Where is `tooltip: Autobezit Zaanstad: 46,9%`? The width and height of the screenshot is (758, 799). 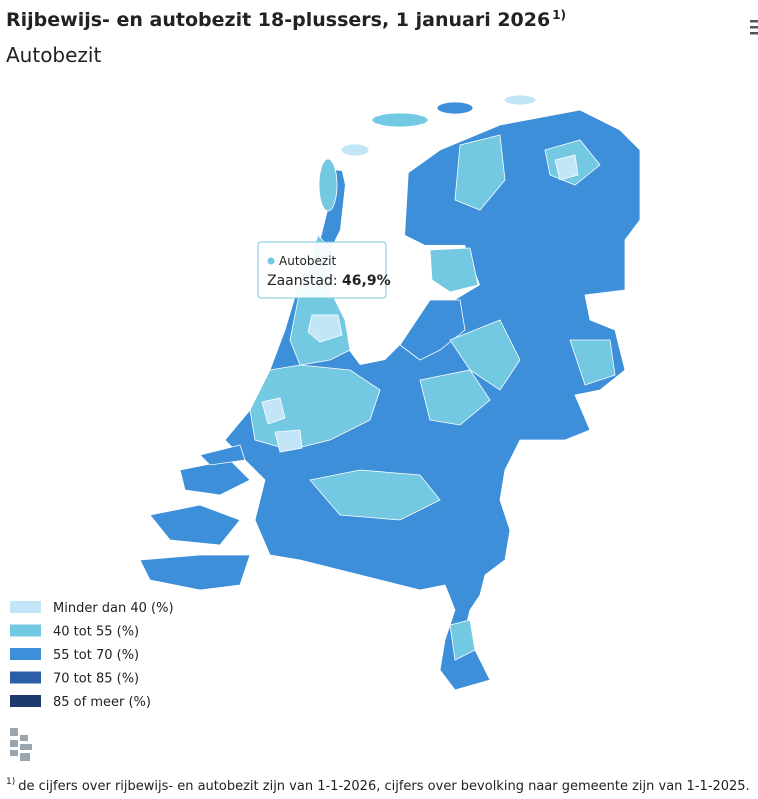
tooltip: Autobezit Zaanstad: 46,9% is located at coordinates (324, 270).